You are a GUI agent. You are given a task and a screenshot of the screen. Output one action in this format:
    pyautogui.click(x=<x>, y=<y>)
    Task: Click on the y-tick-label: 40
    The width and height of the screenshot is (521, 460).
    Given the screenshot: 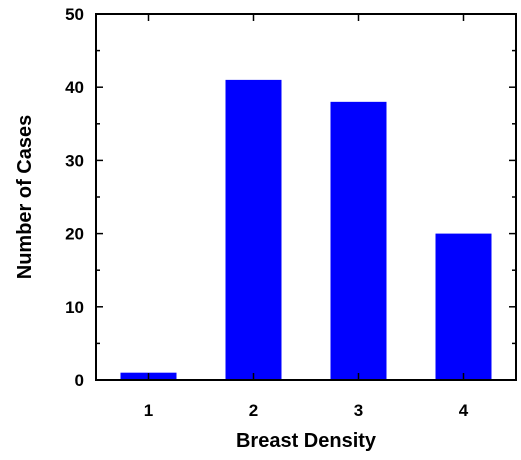 What is the action you would take?
    pyautogui.click(x=74, y=87)
    